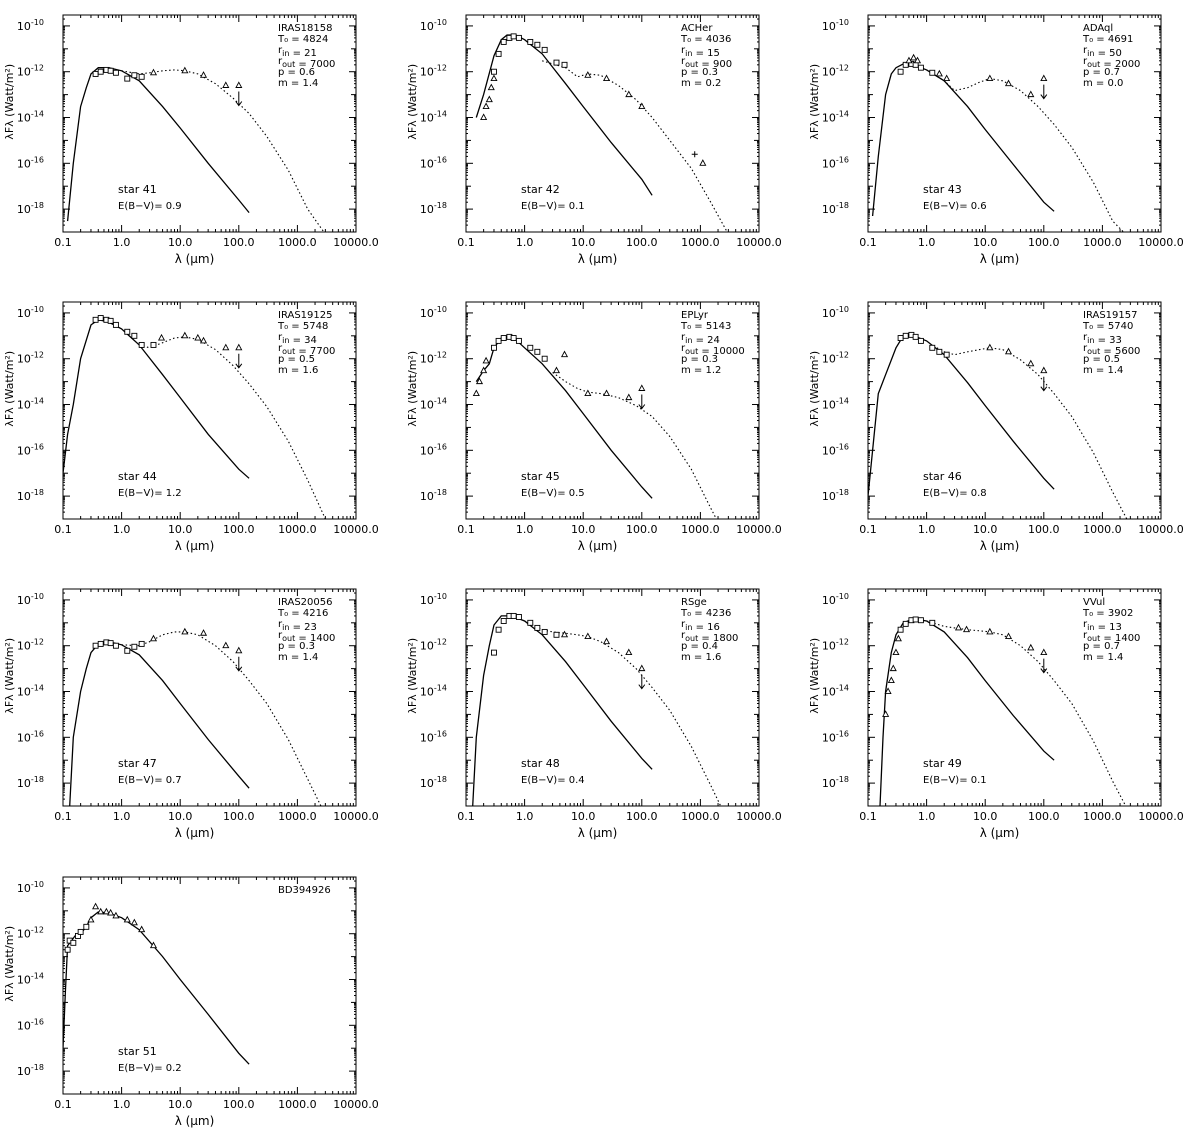 This screenshot has height=1134, width=1200. Describe the element at coordinates (304, 890) in the screenshot. I see `model-parameter-label: BD394926` at that location.